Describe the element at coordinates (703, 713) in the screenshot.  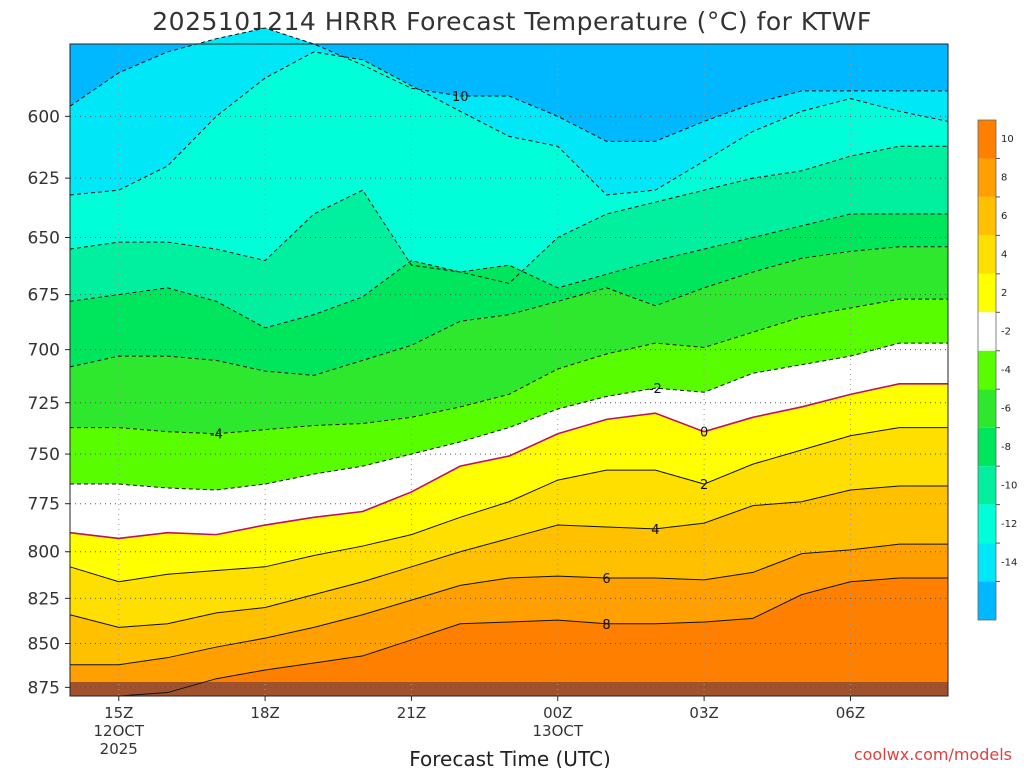
I see `x-tick-label-03Z: 03Z` at that location.